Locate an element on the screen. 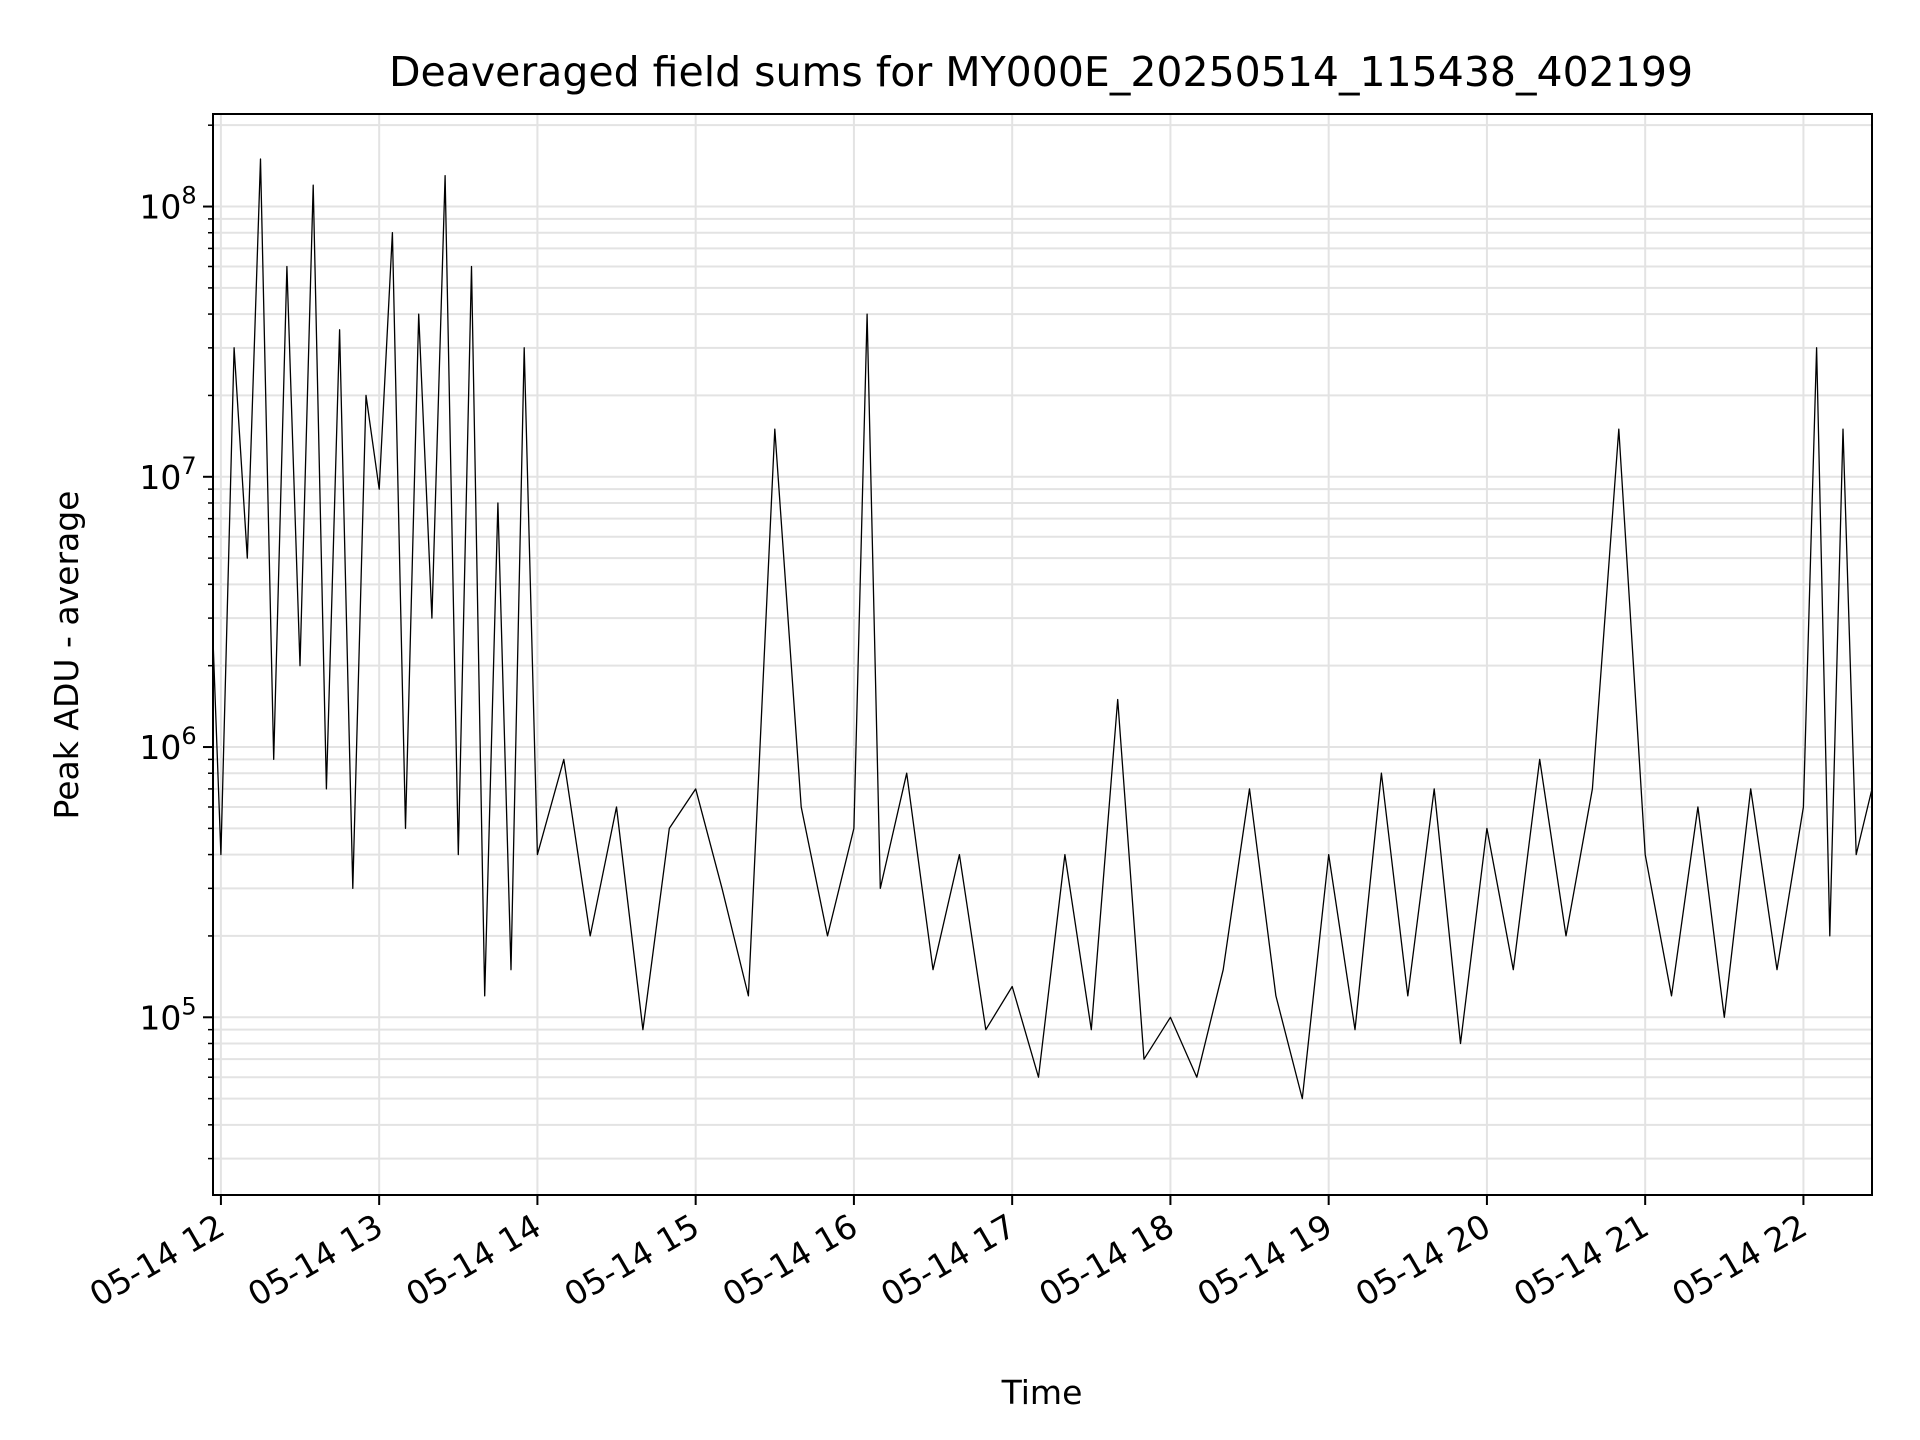 The image size is (1920, 1440). y-tick-exponent: 5 is located at coordinates (188, 1006).